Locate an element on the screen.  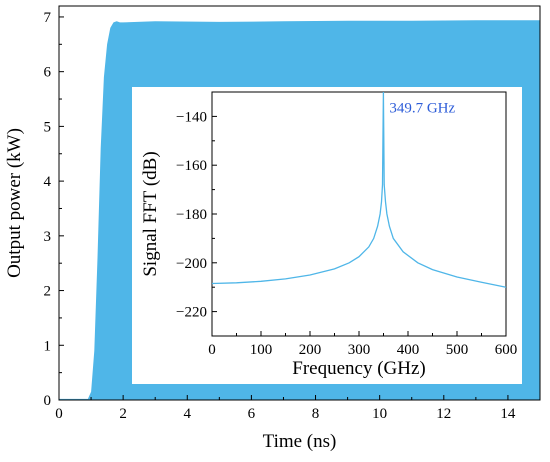
main-y-tick-label: 5 is located at coordinates (48, 127).